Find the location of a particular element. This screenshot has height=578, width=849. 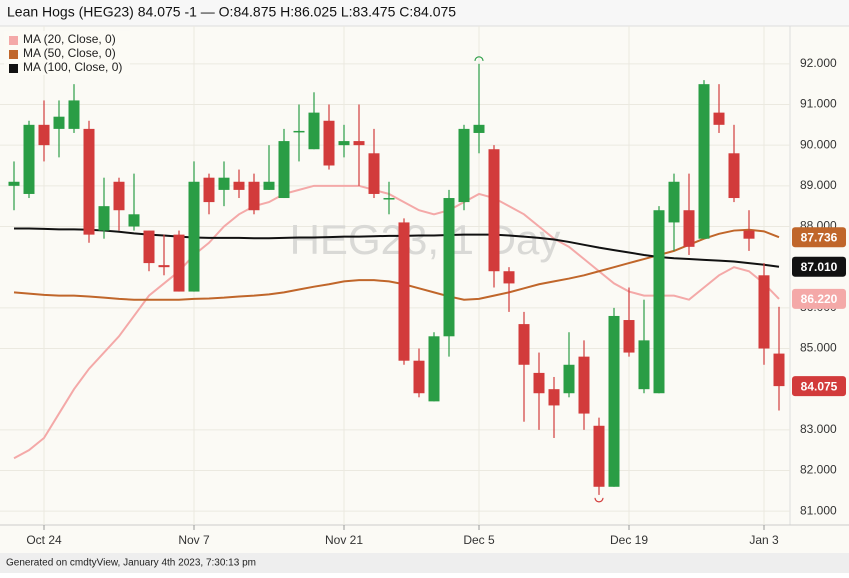

x-tick-label: Dec 5 is located at coordinates (479, 540).